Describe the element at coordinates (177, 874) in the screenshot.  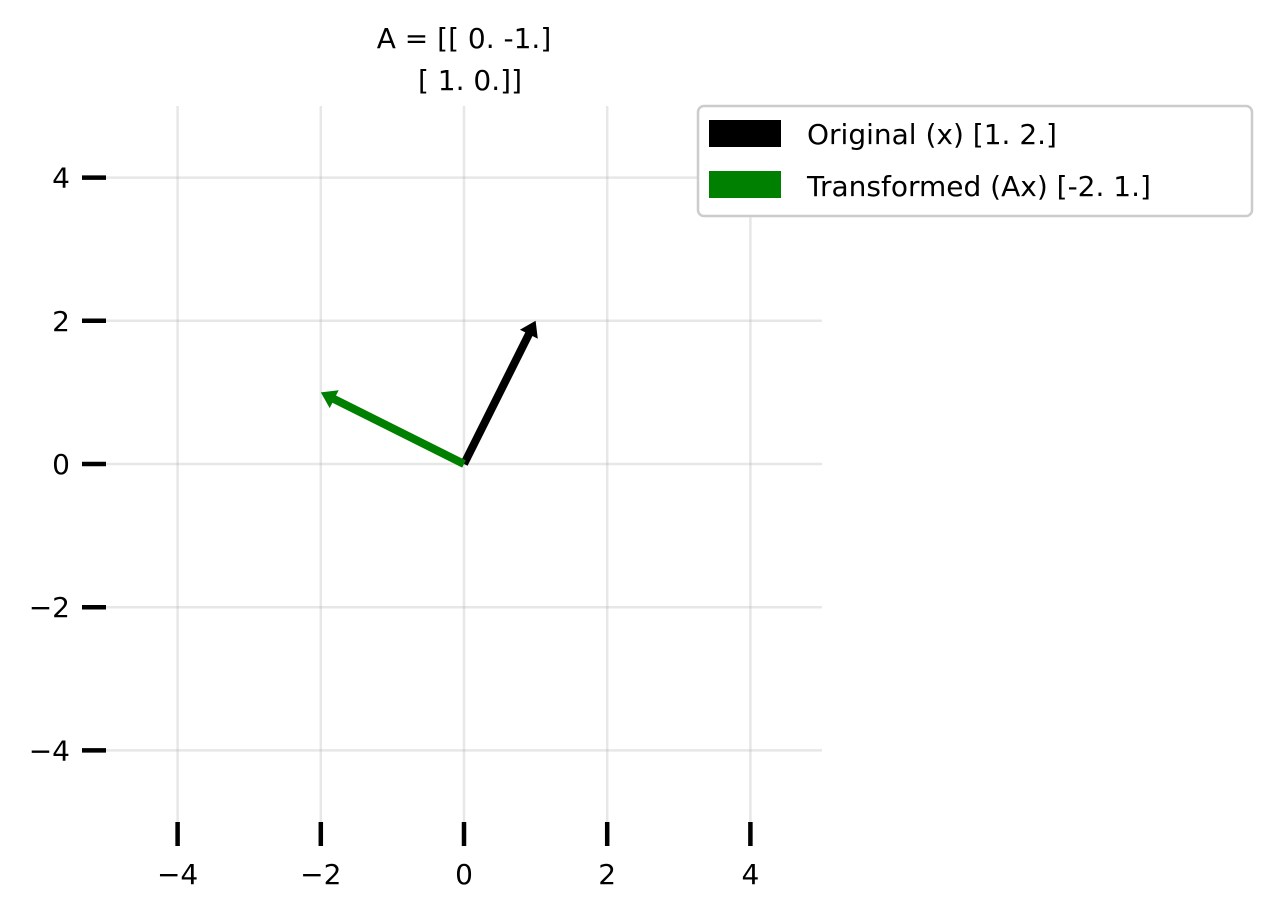
I see `x-tick-label: −4` at that location.